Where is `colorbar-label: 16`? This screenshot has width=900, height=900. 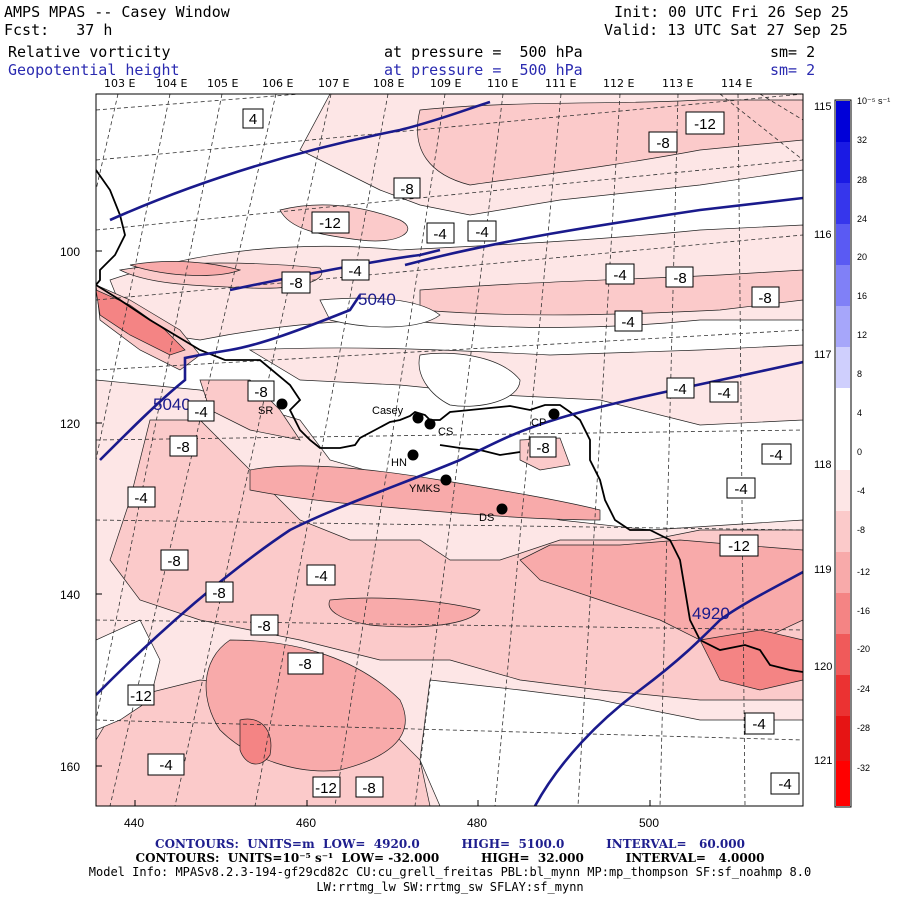 colorbar-label: 16 is located at coordinates (862, 296).